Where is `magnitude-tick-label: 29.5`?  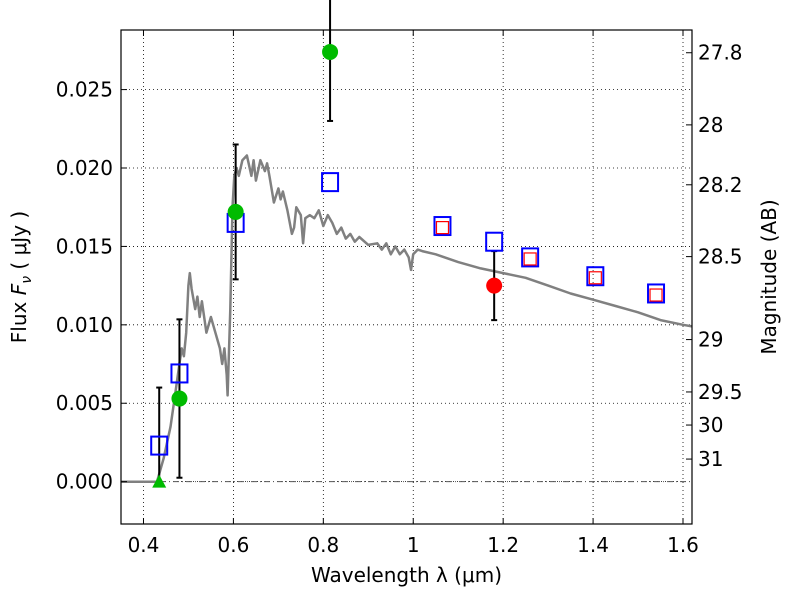
magnitude-tick-label: 29.5 is located at coordinates (720, 392).